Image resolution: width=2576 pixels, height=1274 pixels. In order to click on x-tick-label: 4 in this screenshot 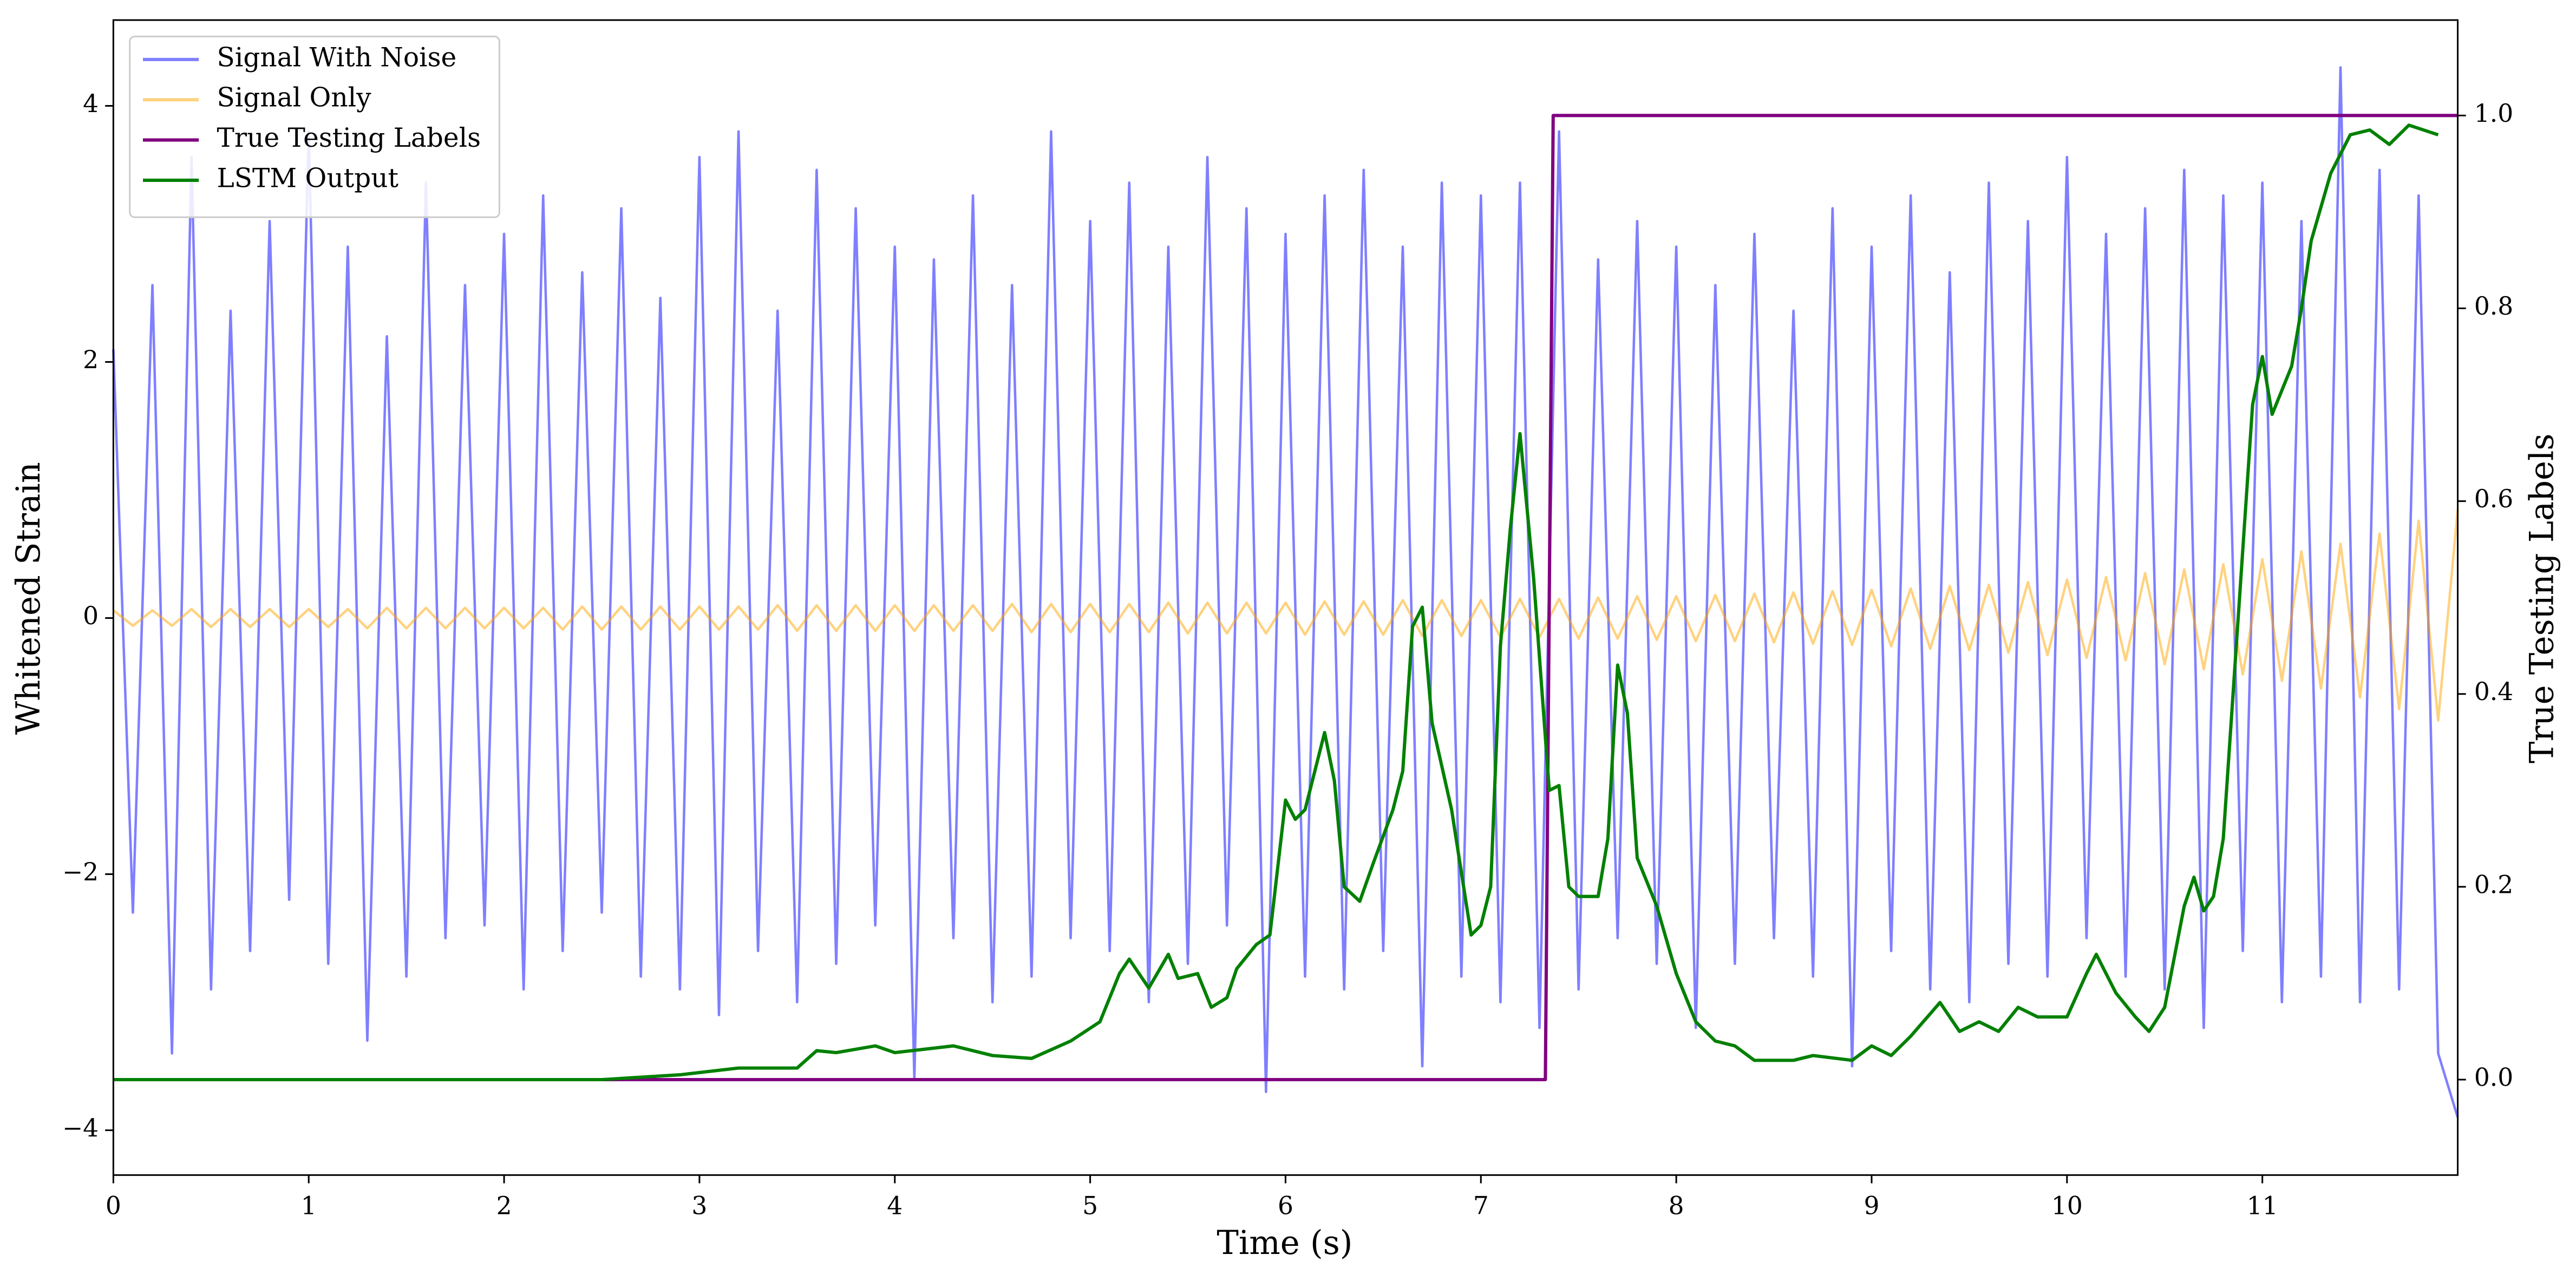, I will do `click(895, 1205)`.